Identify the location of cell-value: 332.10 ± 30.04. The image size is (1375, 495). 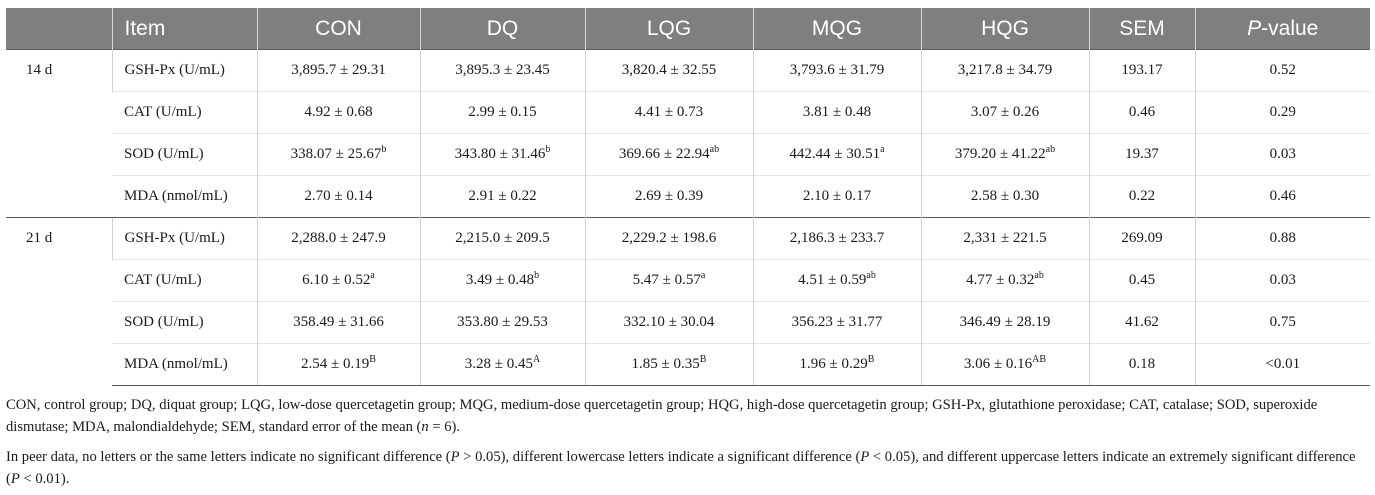
(669, 322).